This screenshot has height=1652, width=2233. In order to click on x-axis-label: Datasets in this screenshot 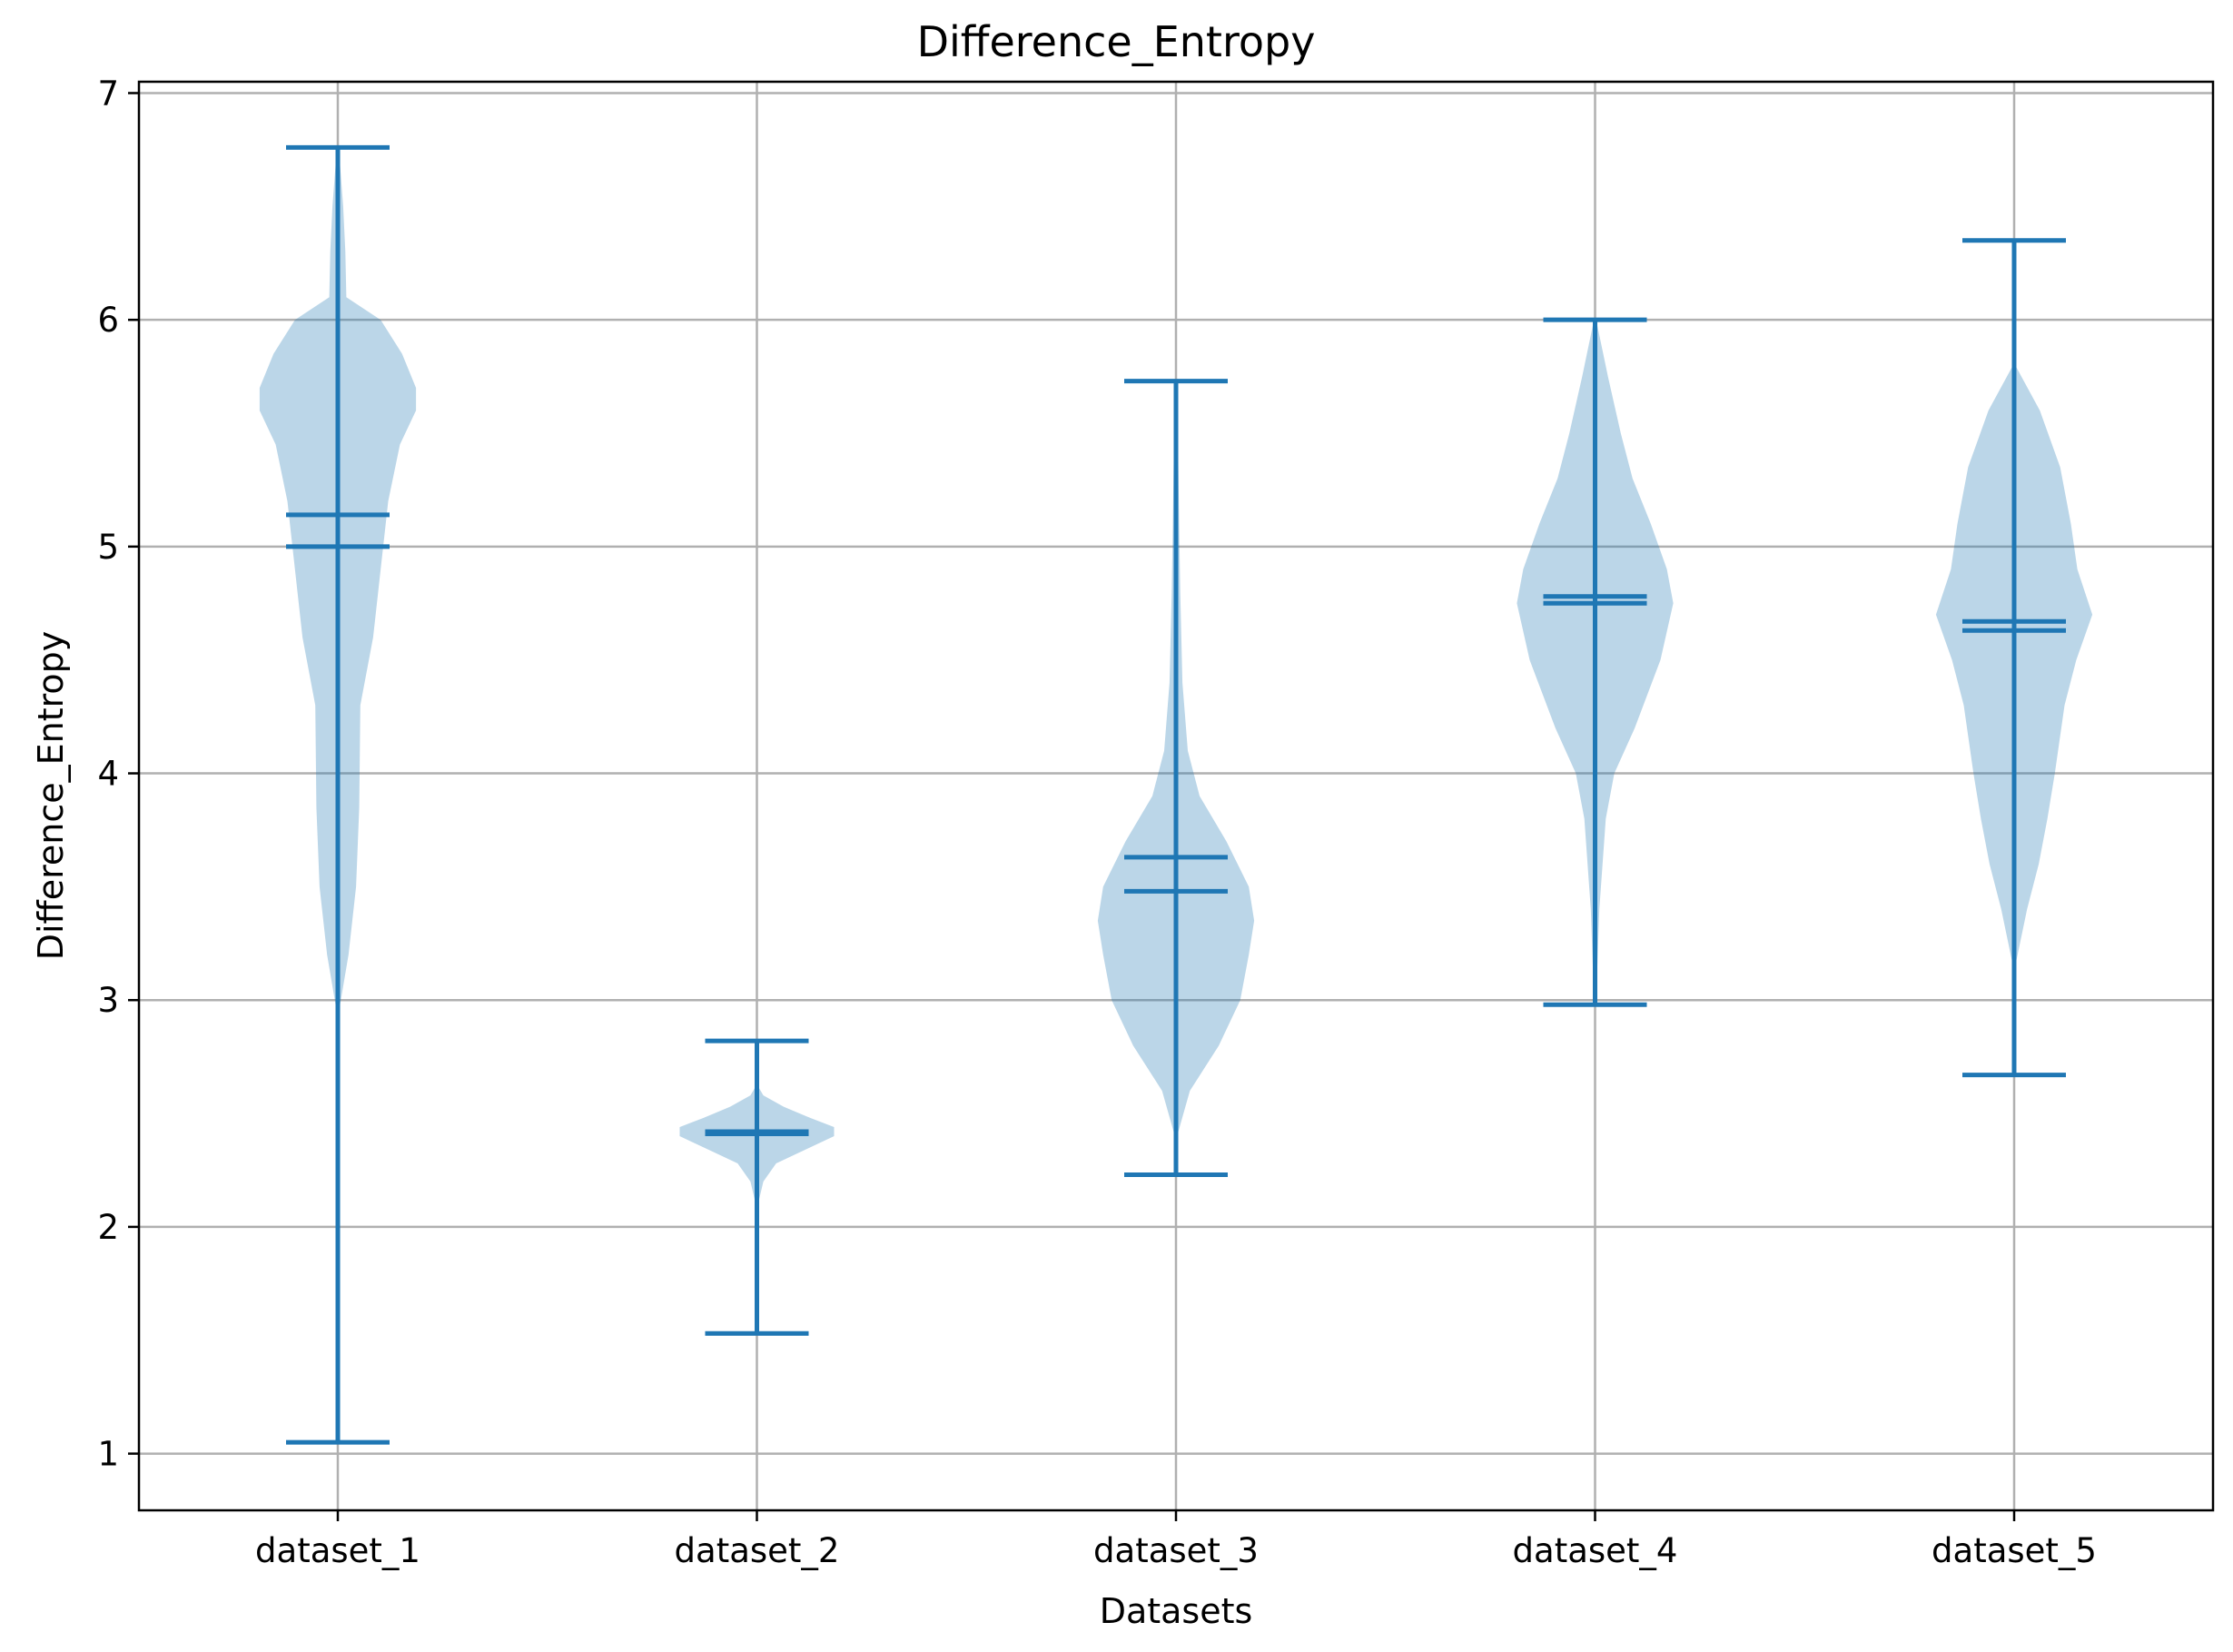, I will do `click(1176, 1611)`.